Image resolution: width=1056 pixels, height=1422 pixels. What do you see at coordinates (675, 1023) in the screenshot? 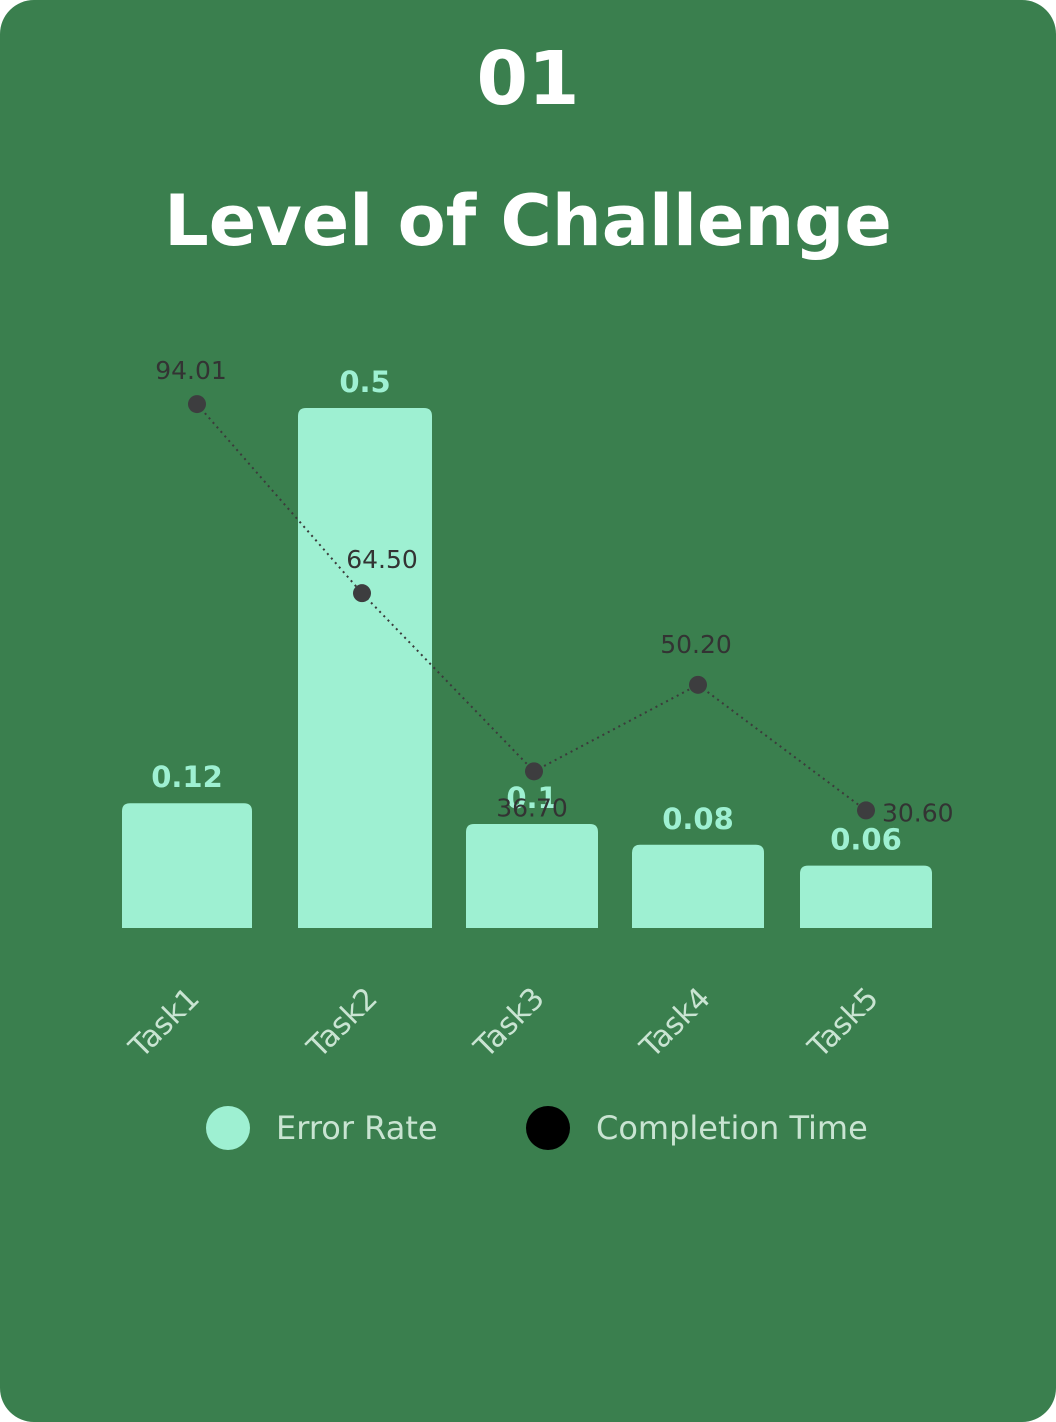
I see `x-tick-task4: Task4` at bounding box center [675, 1023].